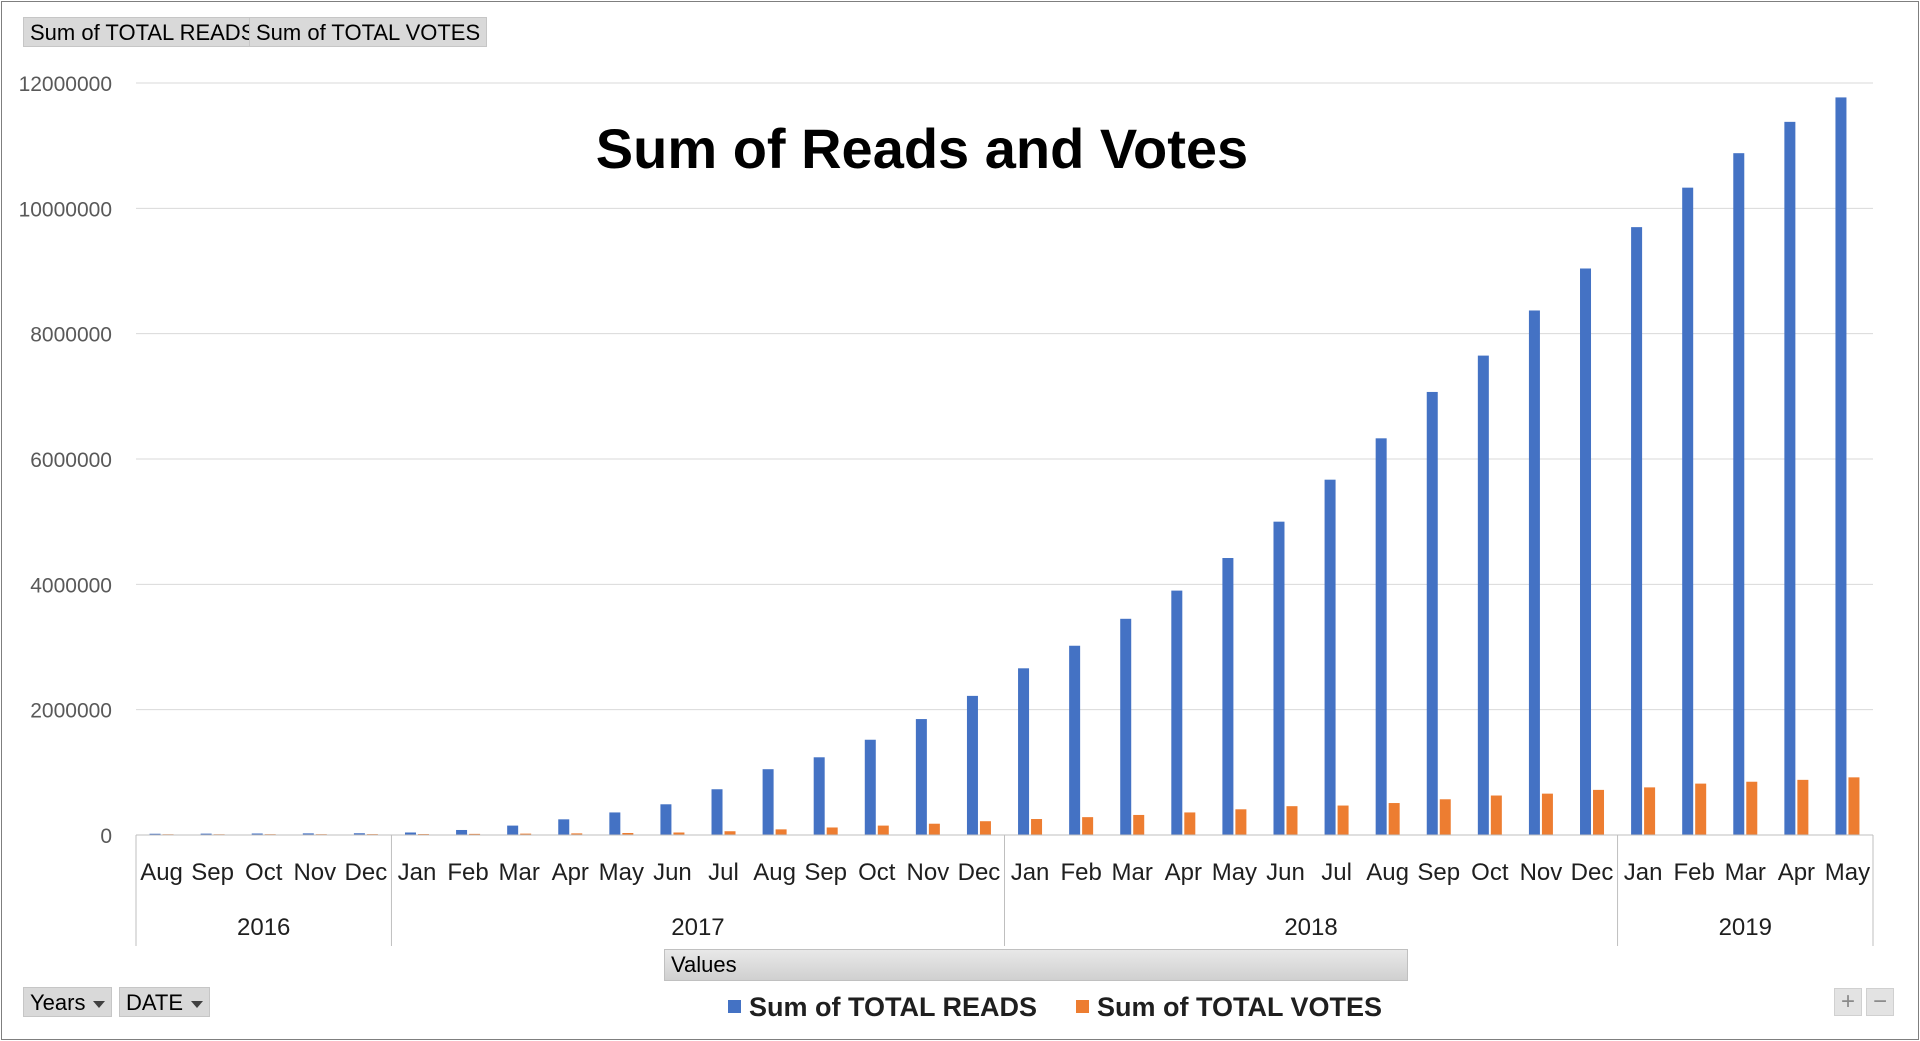  I want to click on y-tick-label: 4000000, so click(71, 585).